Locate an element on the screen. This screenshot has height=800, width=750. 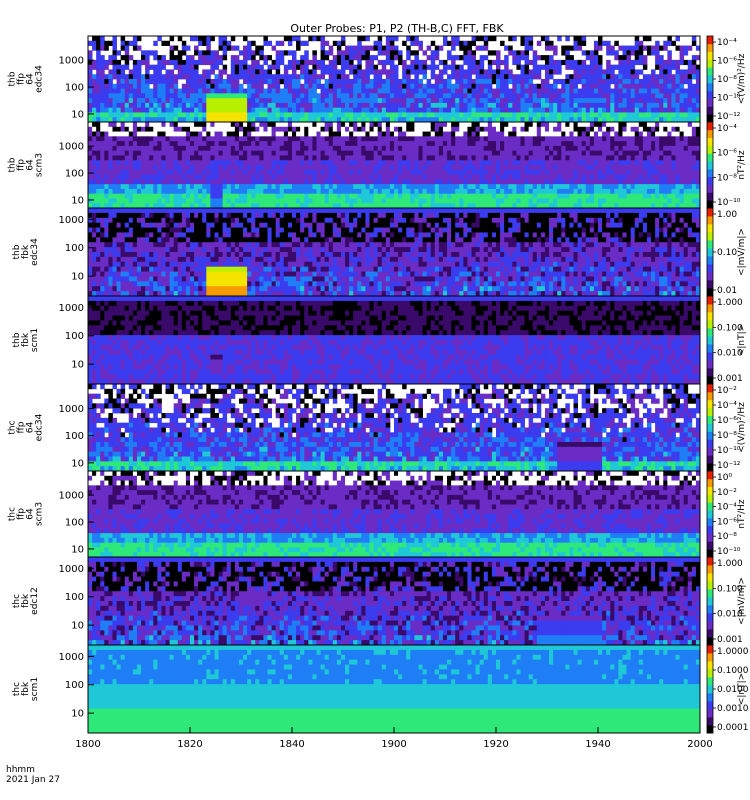
date-label: 2021 Jan 27 is located at coordinates (33, 780).